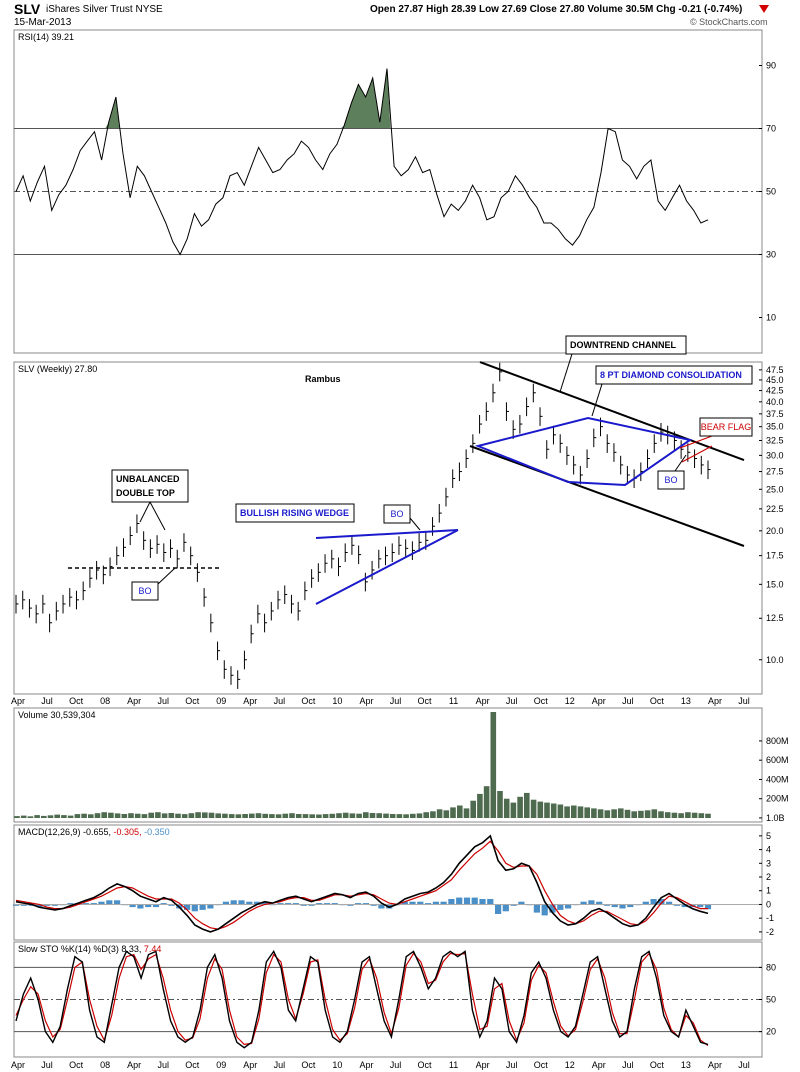 This screenshot has height=1072, width=800. I want to click on low-value: 27.69, so click(514, 9).